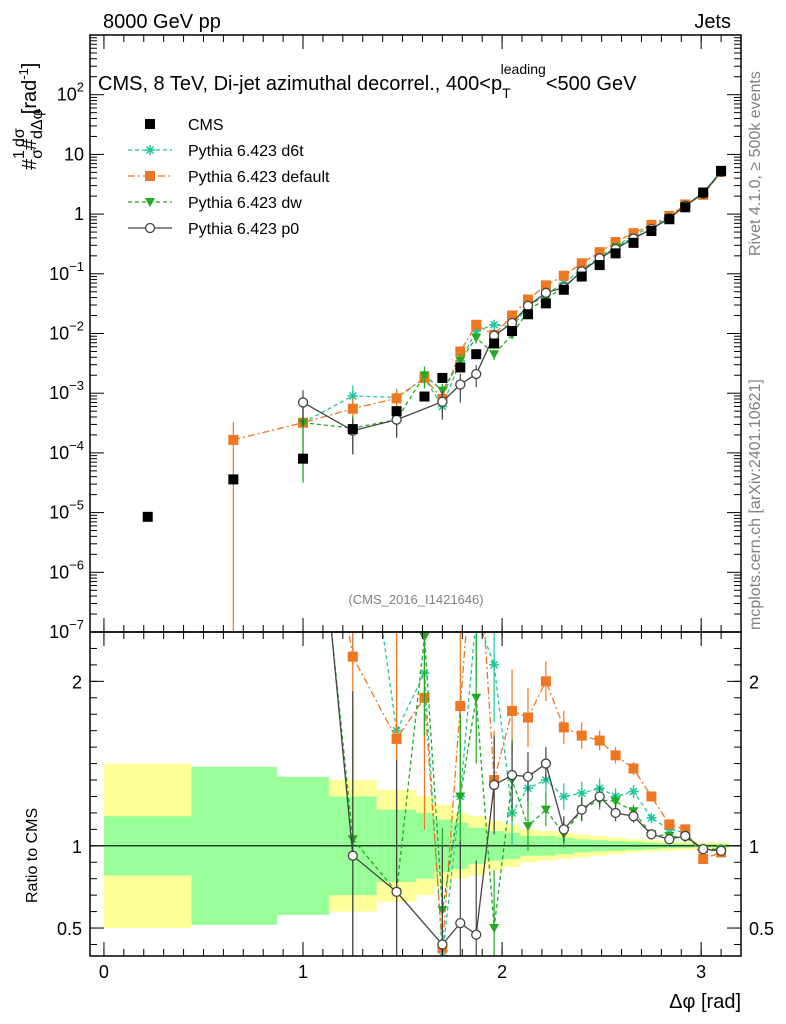  I want to click on analysis-watermark: (CMS_2016_I1421646), so click(415, 599).